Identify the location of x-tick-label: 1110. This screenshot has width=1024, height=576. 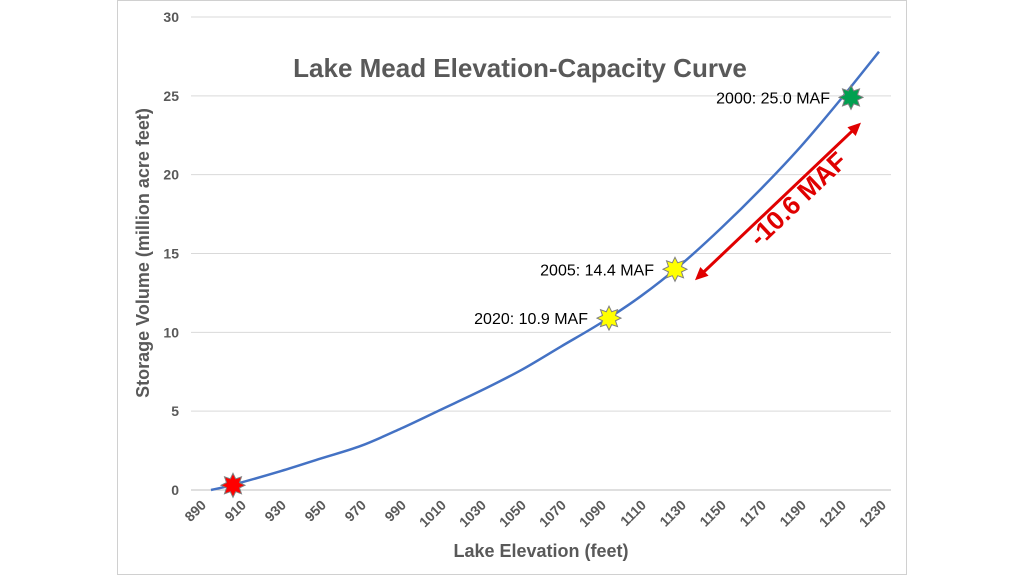
(633, 513).